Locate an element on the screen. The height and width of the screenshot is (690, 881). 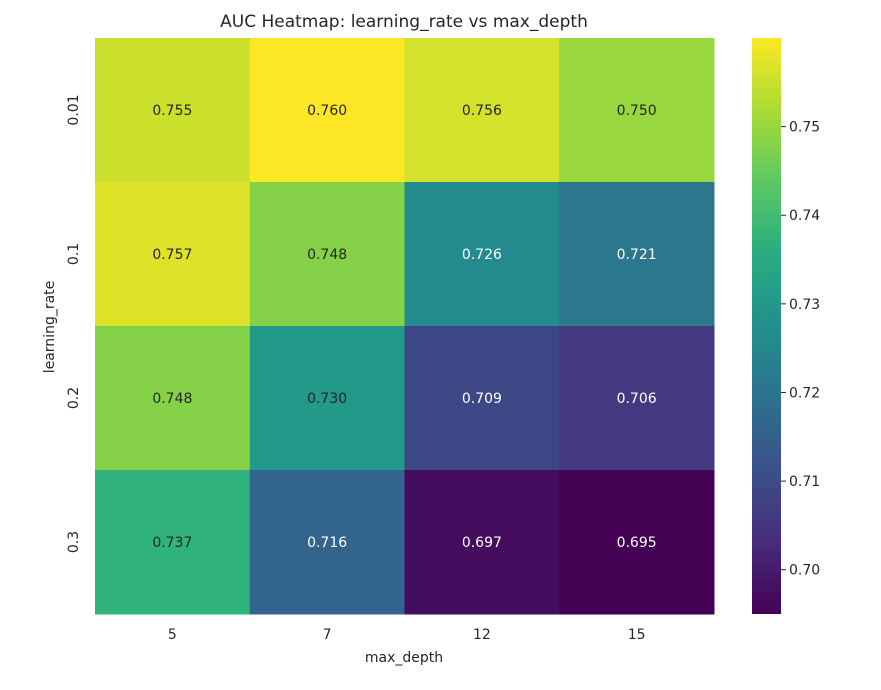
x-tick-label: 7 is located at coordinates (327, 635).